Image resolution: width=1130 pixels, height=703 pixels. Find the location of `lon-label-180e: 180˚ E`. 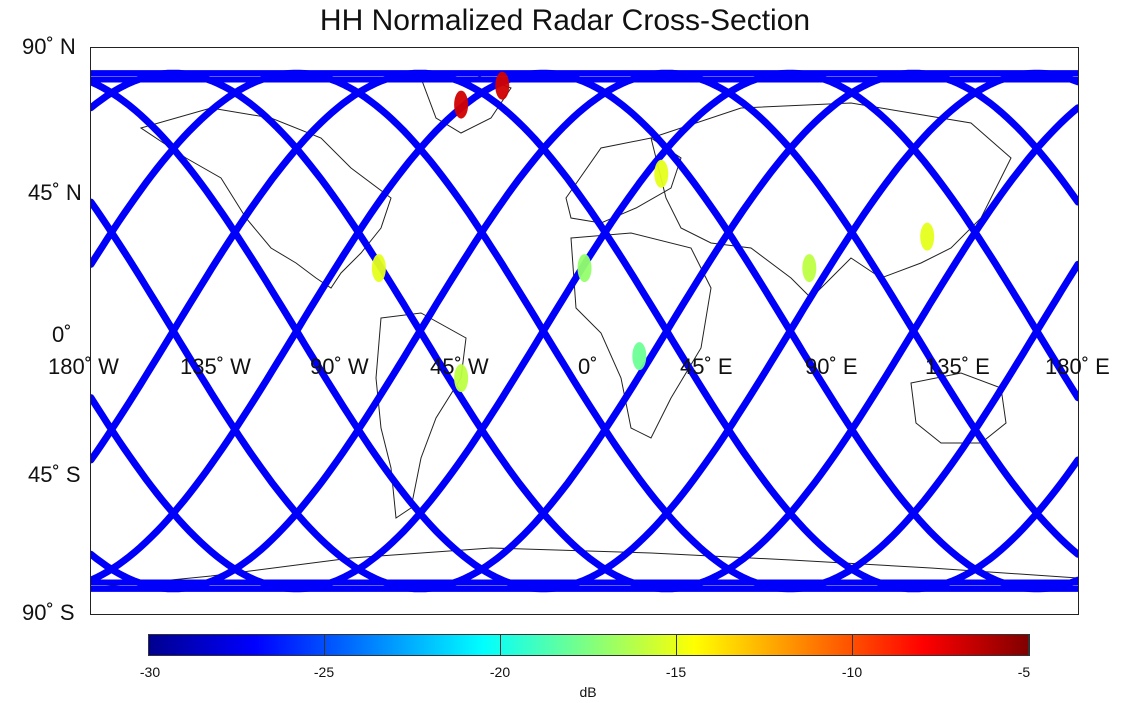

lon-label-180e: 180˚ E is located at coordinates (1077, 366).